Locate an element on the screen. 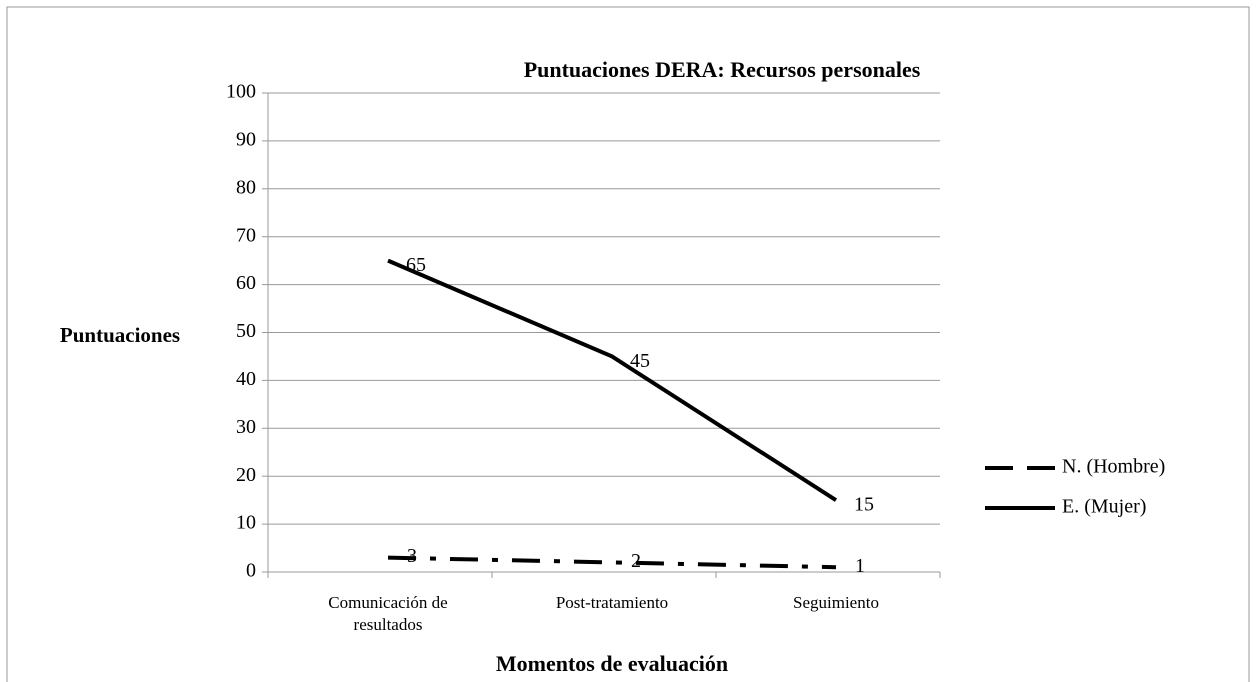  x-tick-label: Post-tratamiento is located at coordinates (612, 602).